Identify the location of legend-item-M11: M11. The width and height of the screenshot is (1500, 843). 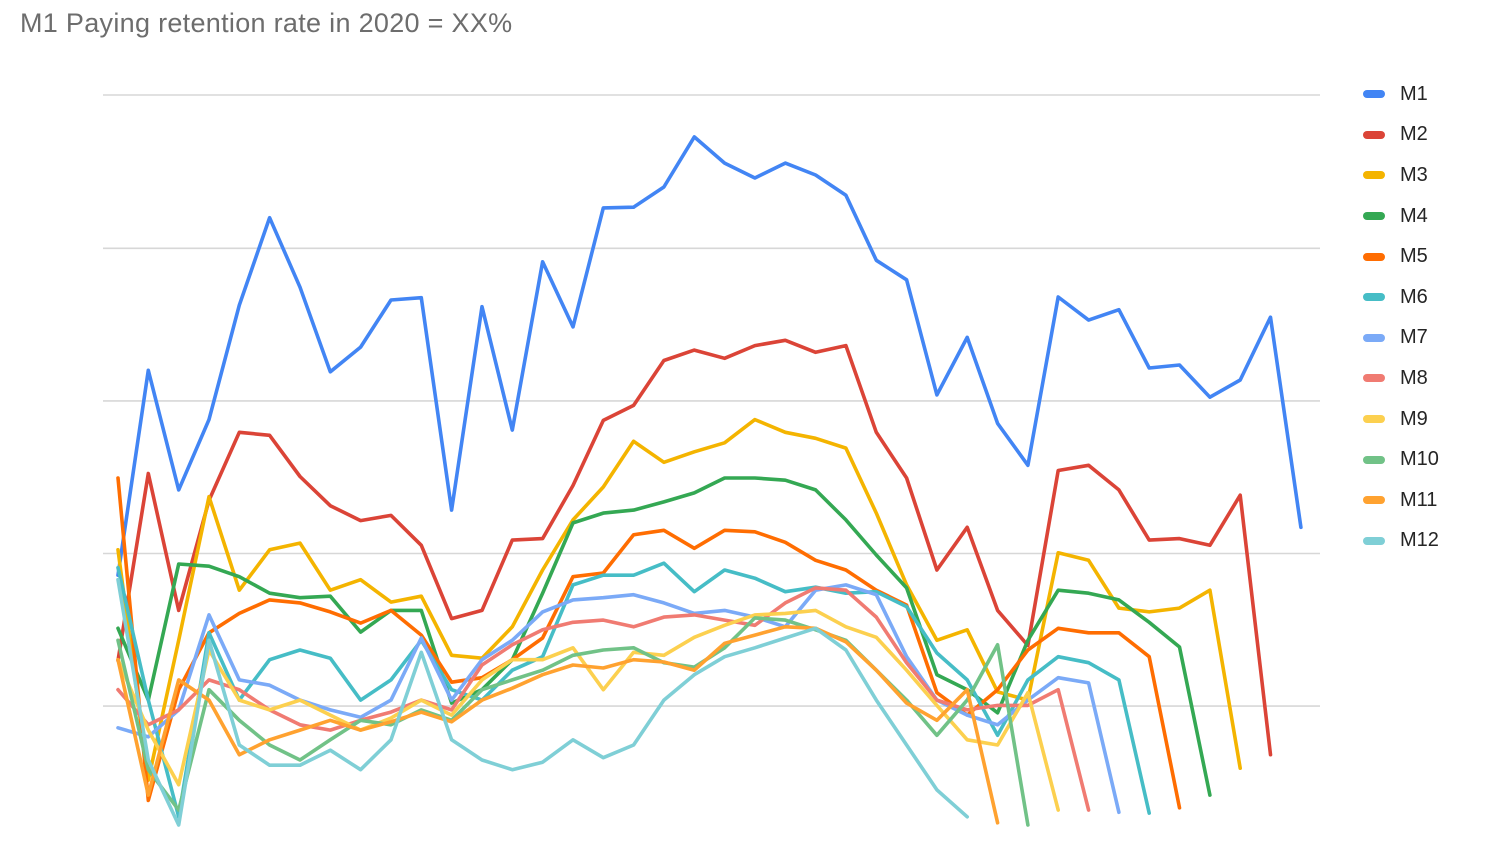
(1401, 500).